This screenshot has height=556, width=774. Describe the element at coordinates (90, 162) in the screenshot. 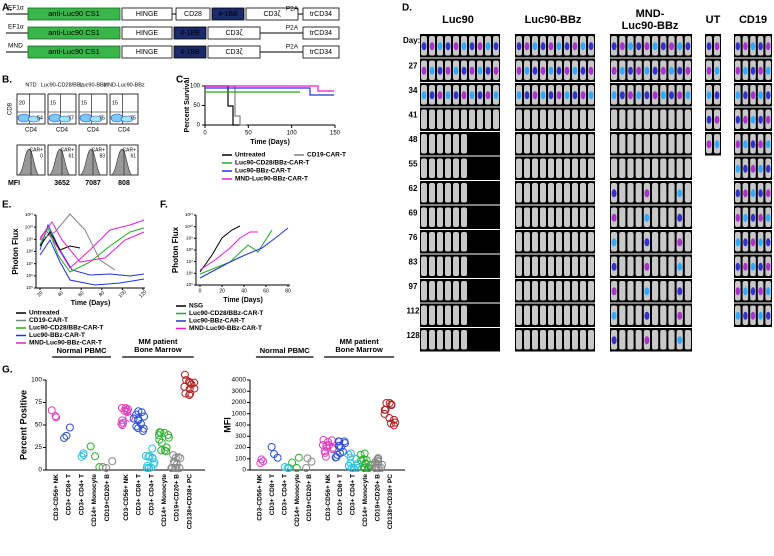

I see `histogram-fill` at that location.